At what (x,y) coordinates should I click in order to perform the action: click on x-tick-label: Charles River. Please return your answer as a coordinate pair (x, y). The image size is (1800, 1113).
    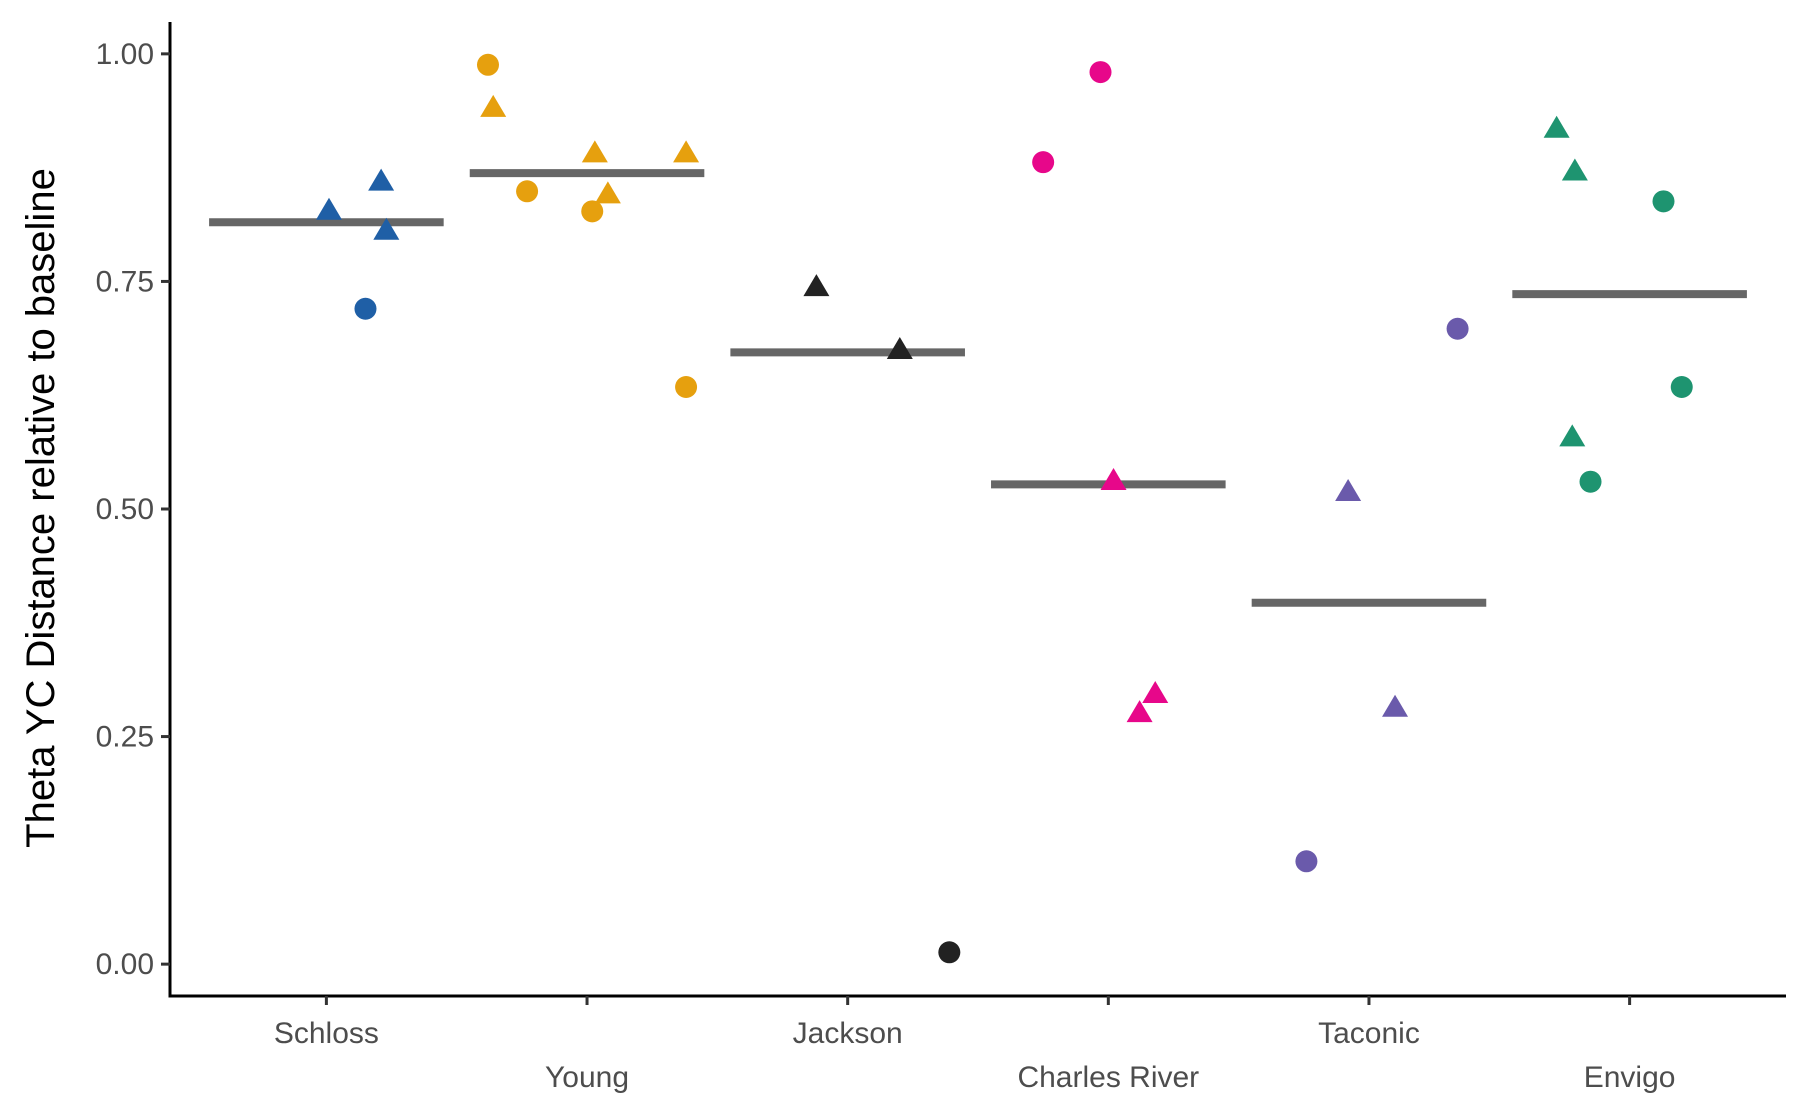
    Looking at the image, I should click on (1108, 1077).